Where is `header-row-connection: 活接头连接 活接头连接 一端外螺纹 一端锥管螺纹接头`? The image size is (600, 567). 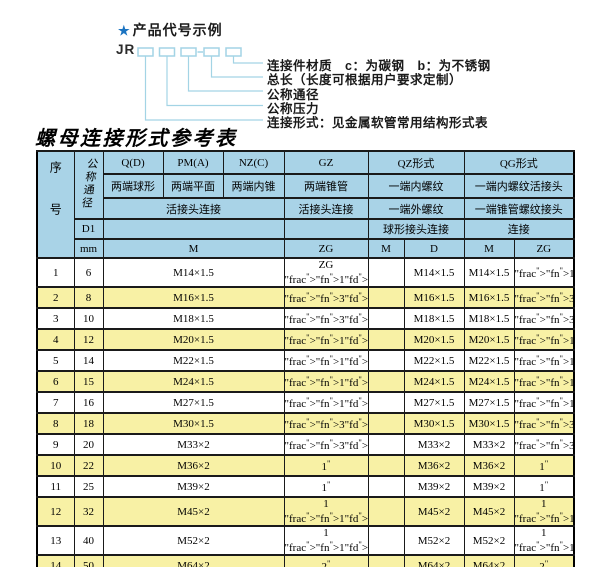 header-row-connection: 活接头连接 活接头连接 一端外螺纹 一端锥管螺纹接头 is located at coordinates (306, 208).